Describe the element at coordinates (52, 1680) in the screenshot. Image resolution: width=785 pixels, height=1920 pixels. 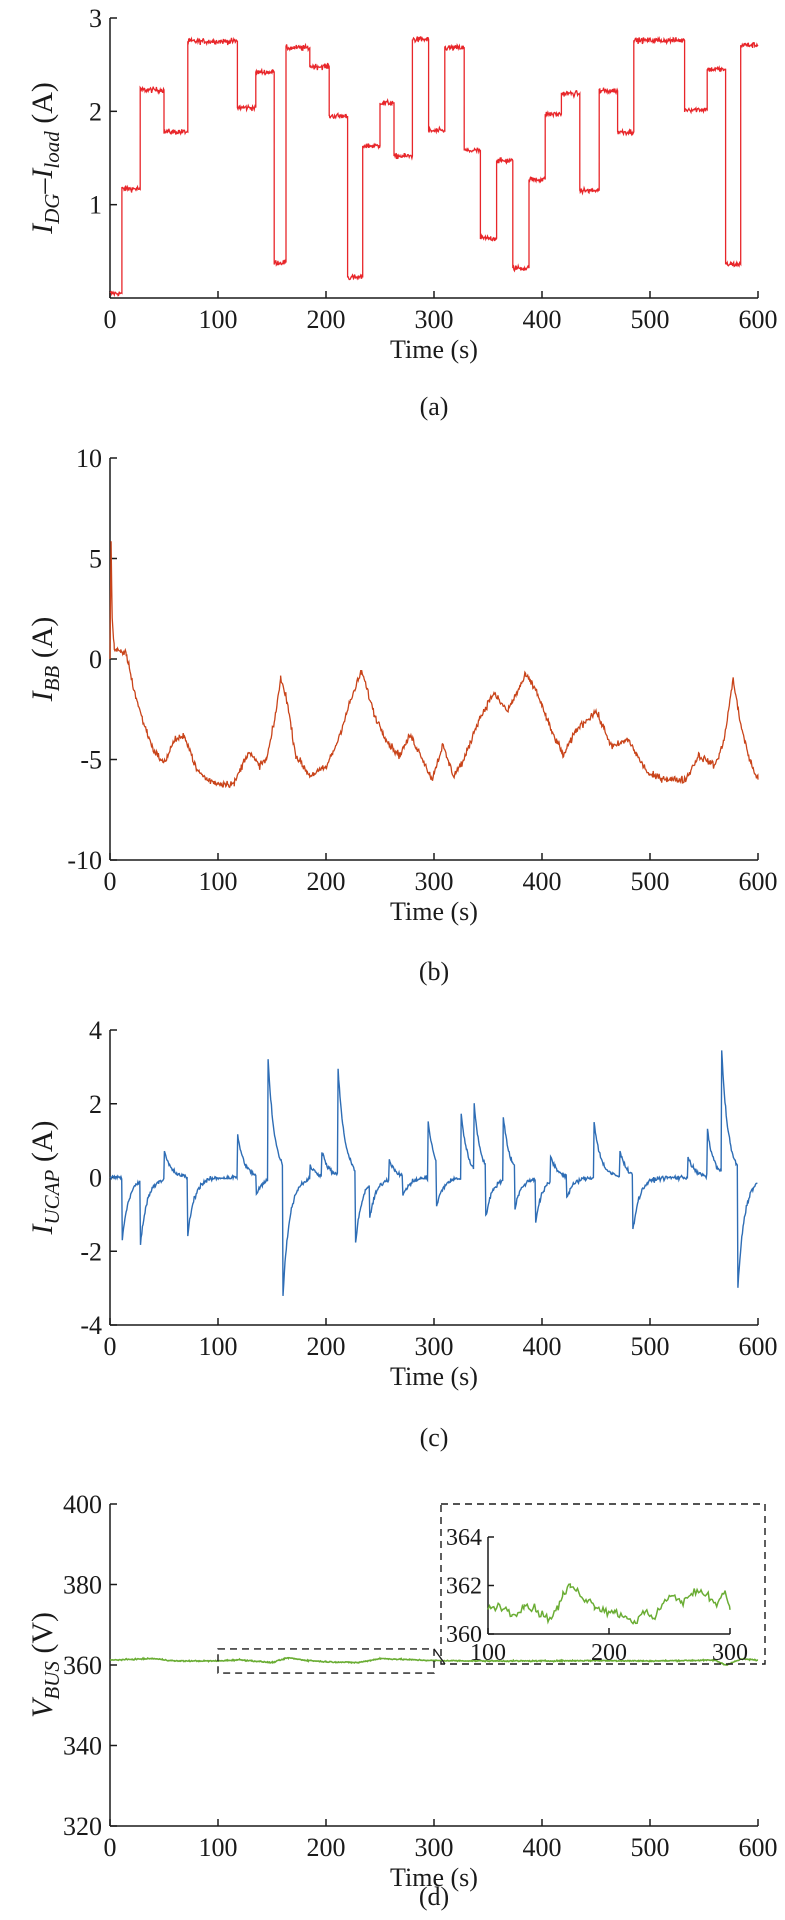
I see `y-label-sub: BUS` at that location.